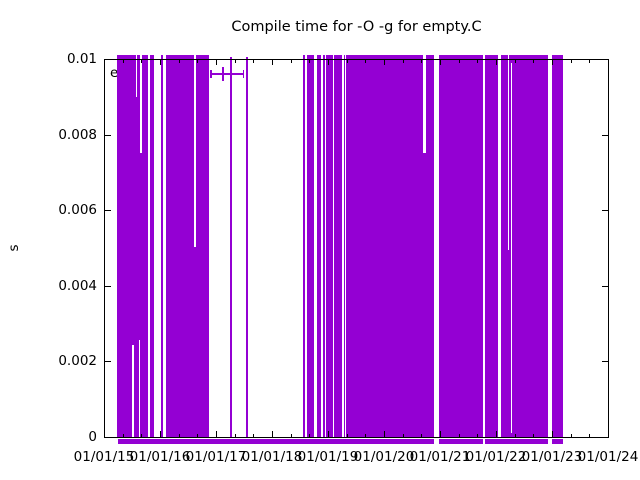 This screenshot has width=640, height=480. I want to click on y-tick-label: 0.004, so click(77, 285).